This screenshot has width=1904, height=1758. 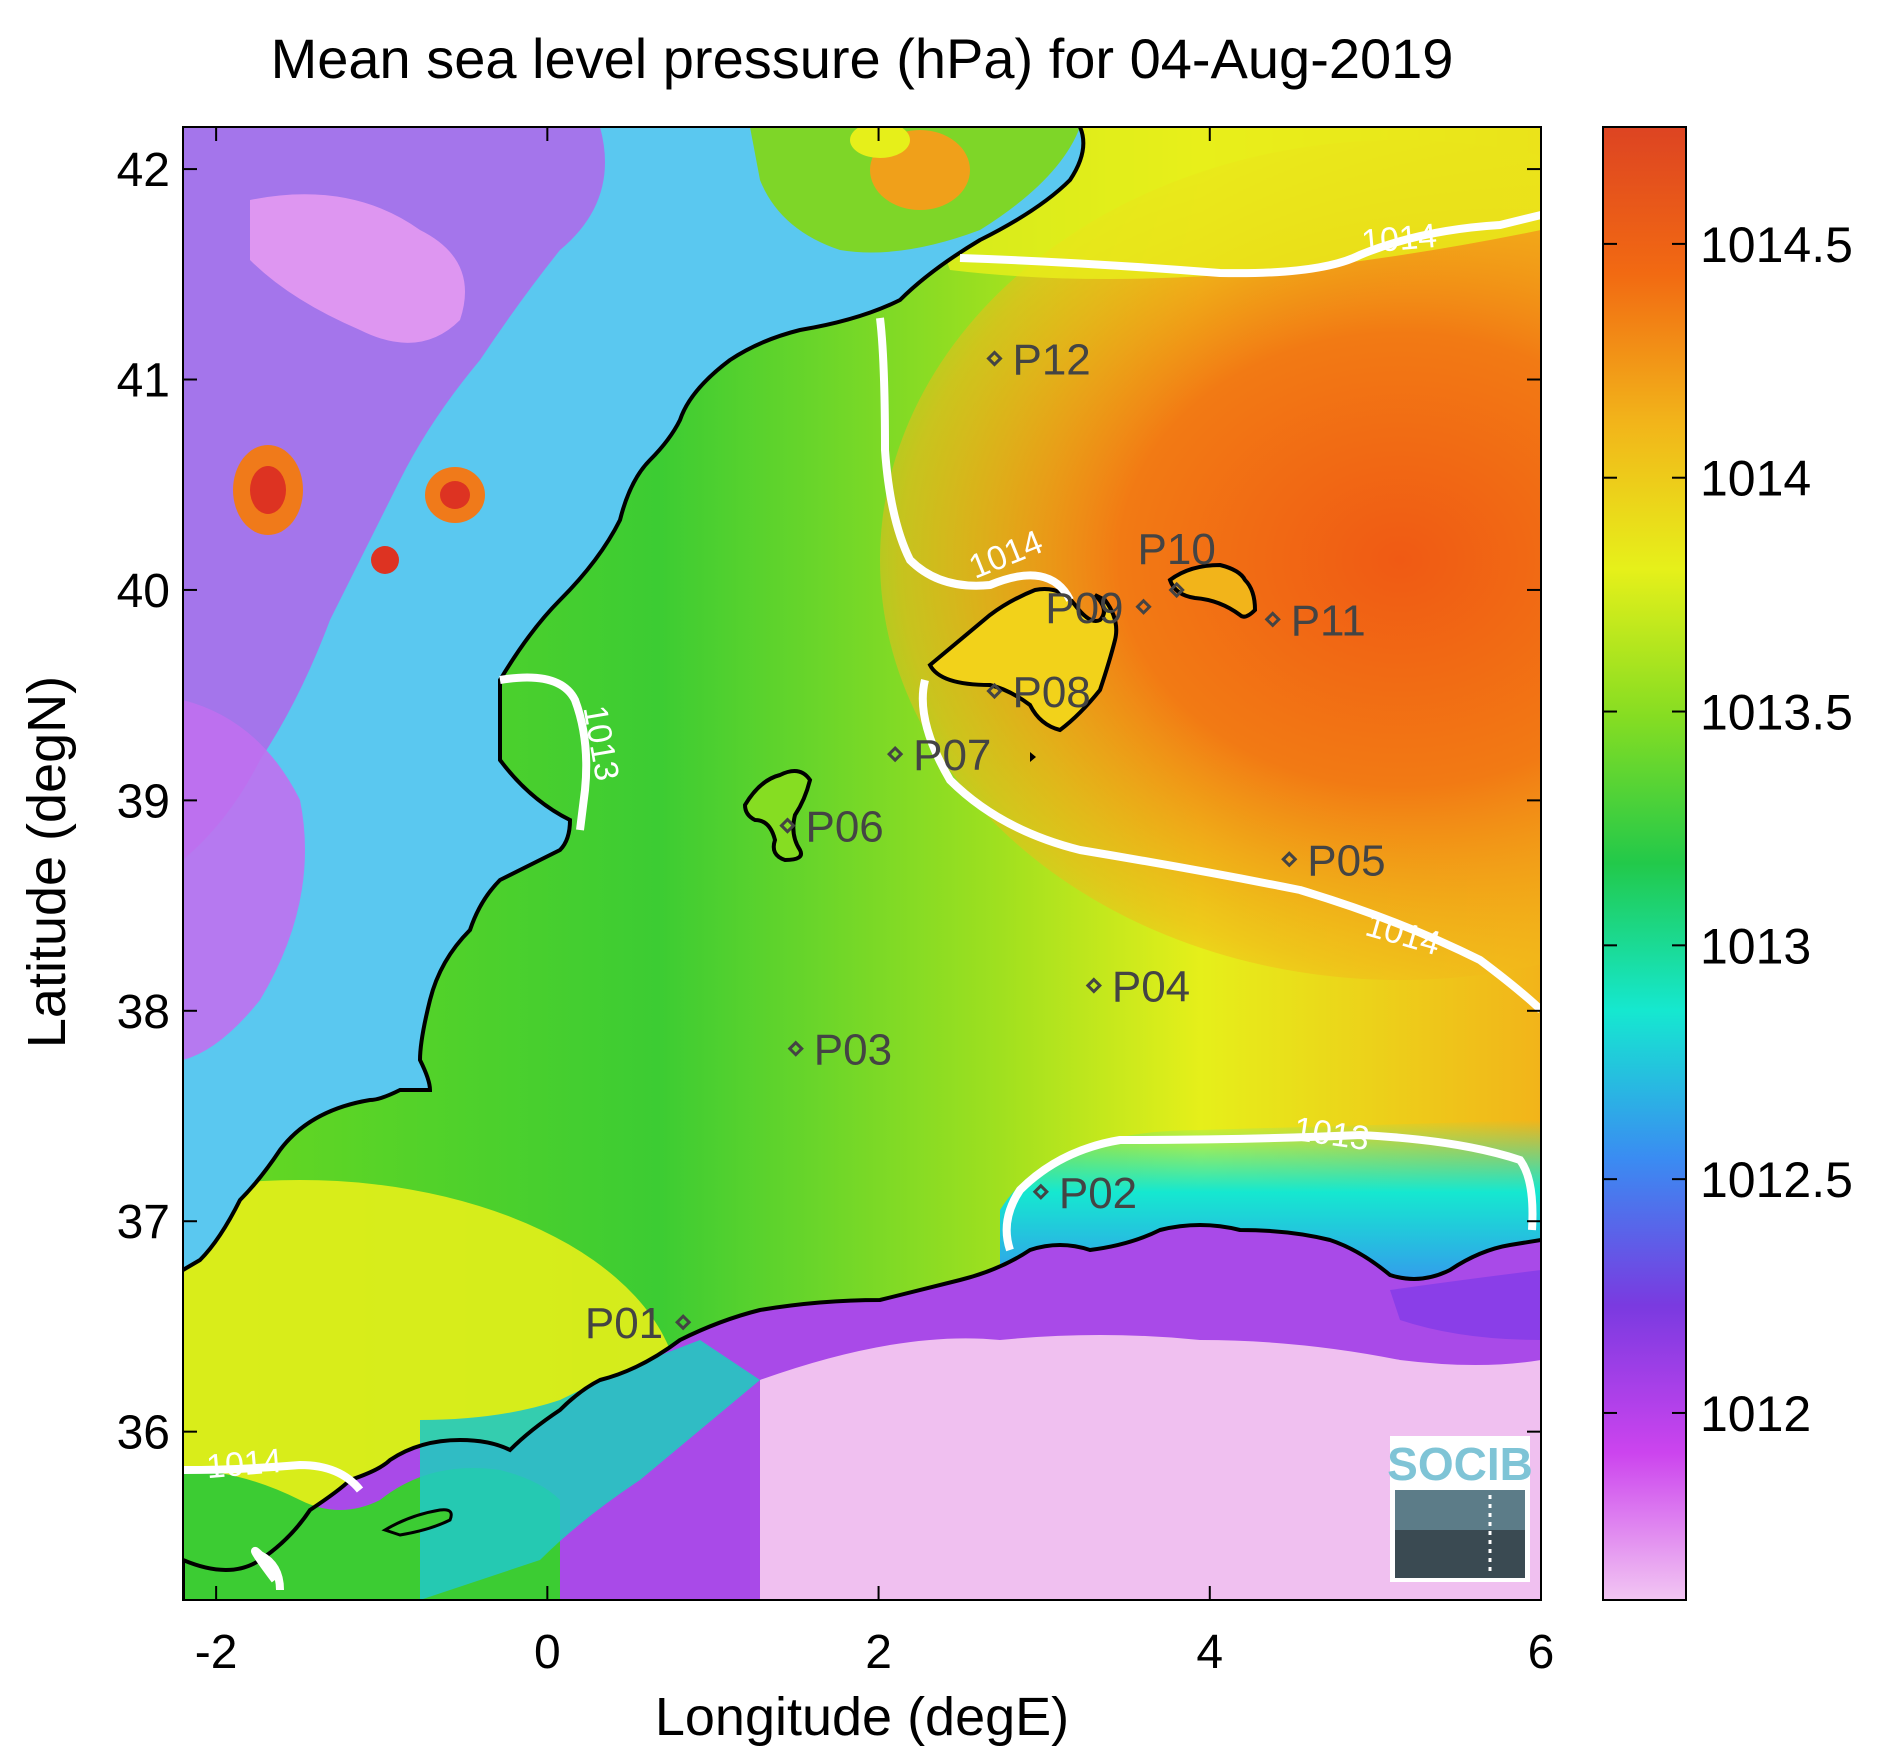 I want to click on north-africa-pink, so click(x=1150, y=1467).